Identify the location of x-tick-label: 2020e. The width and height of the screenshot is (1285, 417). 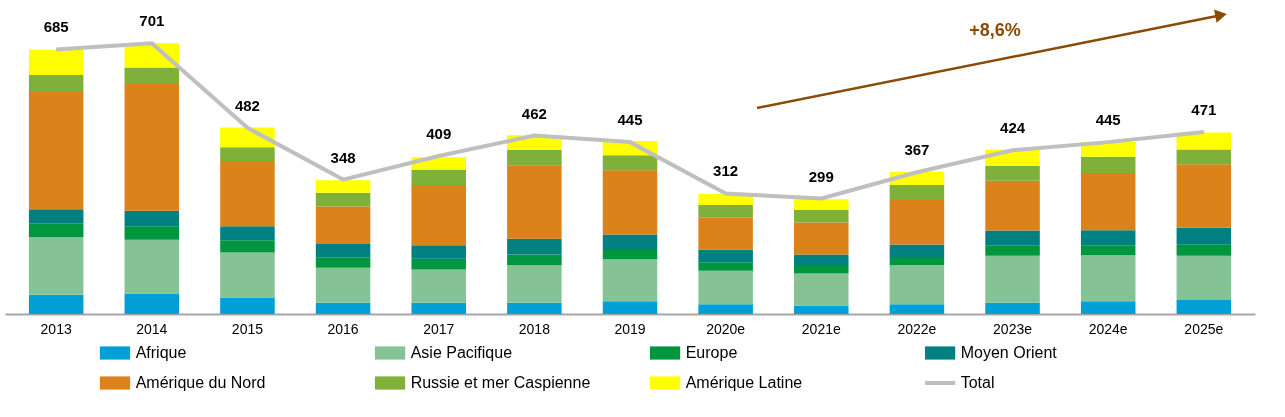
(726, 328).